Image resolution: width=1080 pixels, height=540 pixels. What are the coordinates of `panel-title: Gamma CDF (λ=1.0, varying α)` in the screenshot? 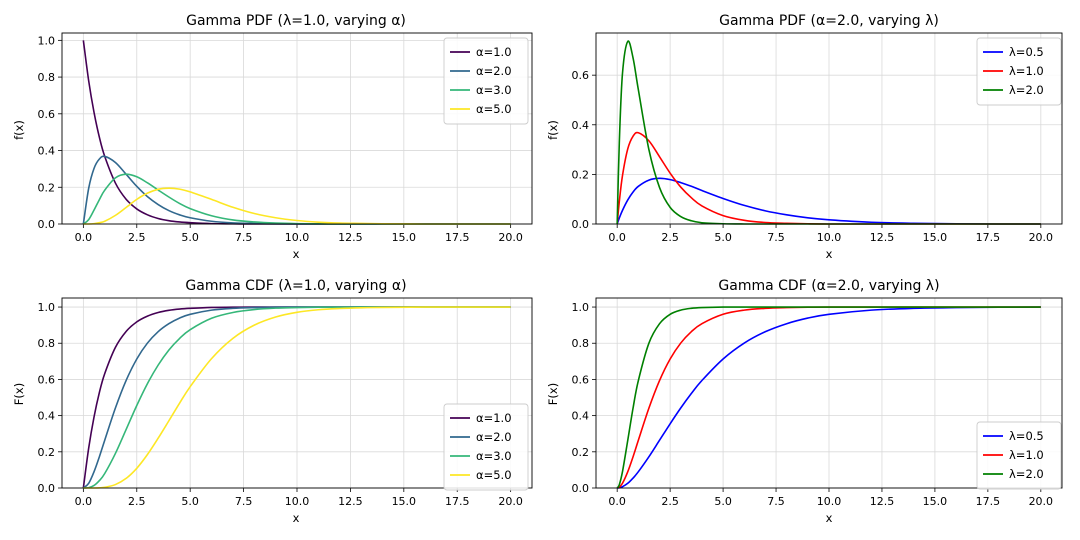 It's located at (295, 286).